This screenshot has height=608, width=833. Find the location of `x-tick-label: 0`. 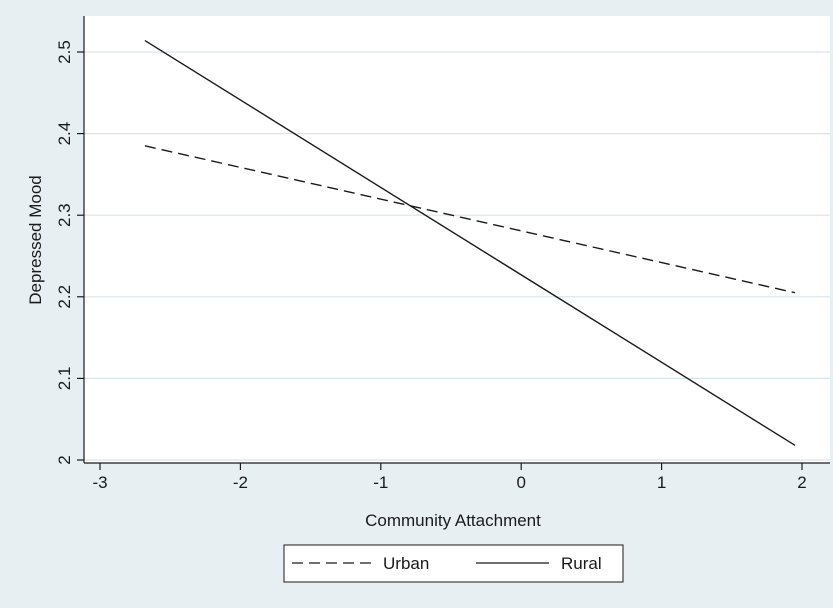

x-tick-label: 0 is located at coordinates (520, 482).